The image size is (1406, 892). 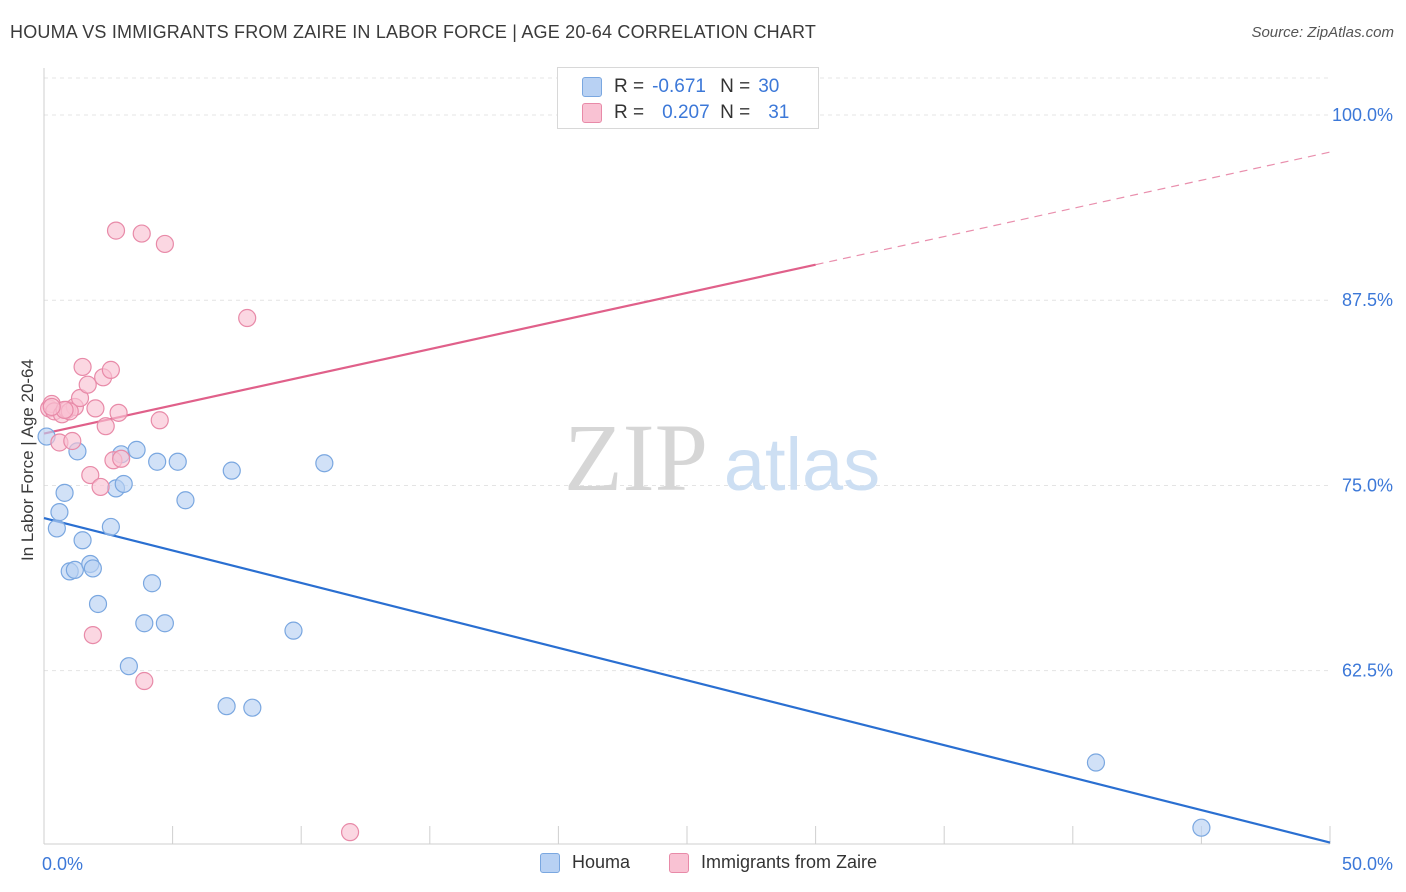 What do you see at coordinates (1322, 32) in the screenshot?
I see `source-label: Source: ZipAtlas.com` at bounding box center [1322, 32].